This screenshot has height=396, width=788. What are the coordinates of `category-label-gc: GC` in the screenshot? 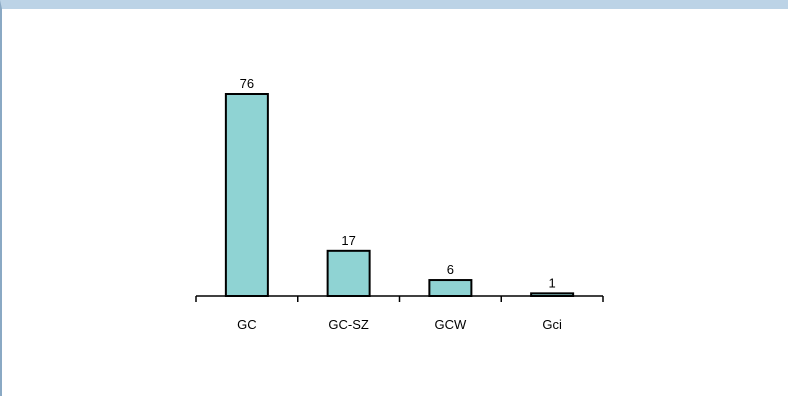 It's located at (247, 324).